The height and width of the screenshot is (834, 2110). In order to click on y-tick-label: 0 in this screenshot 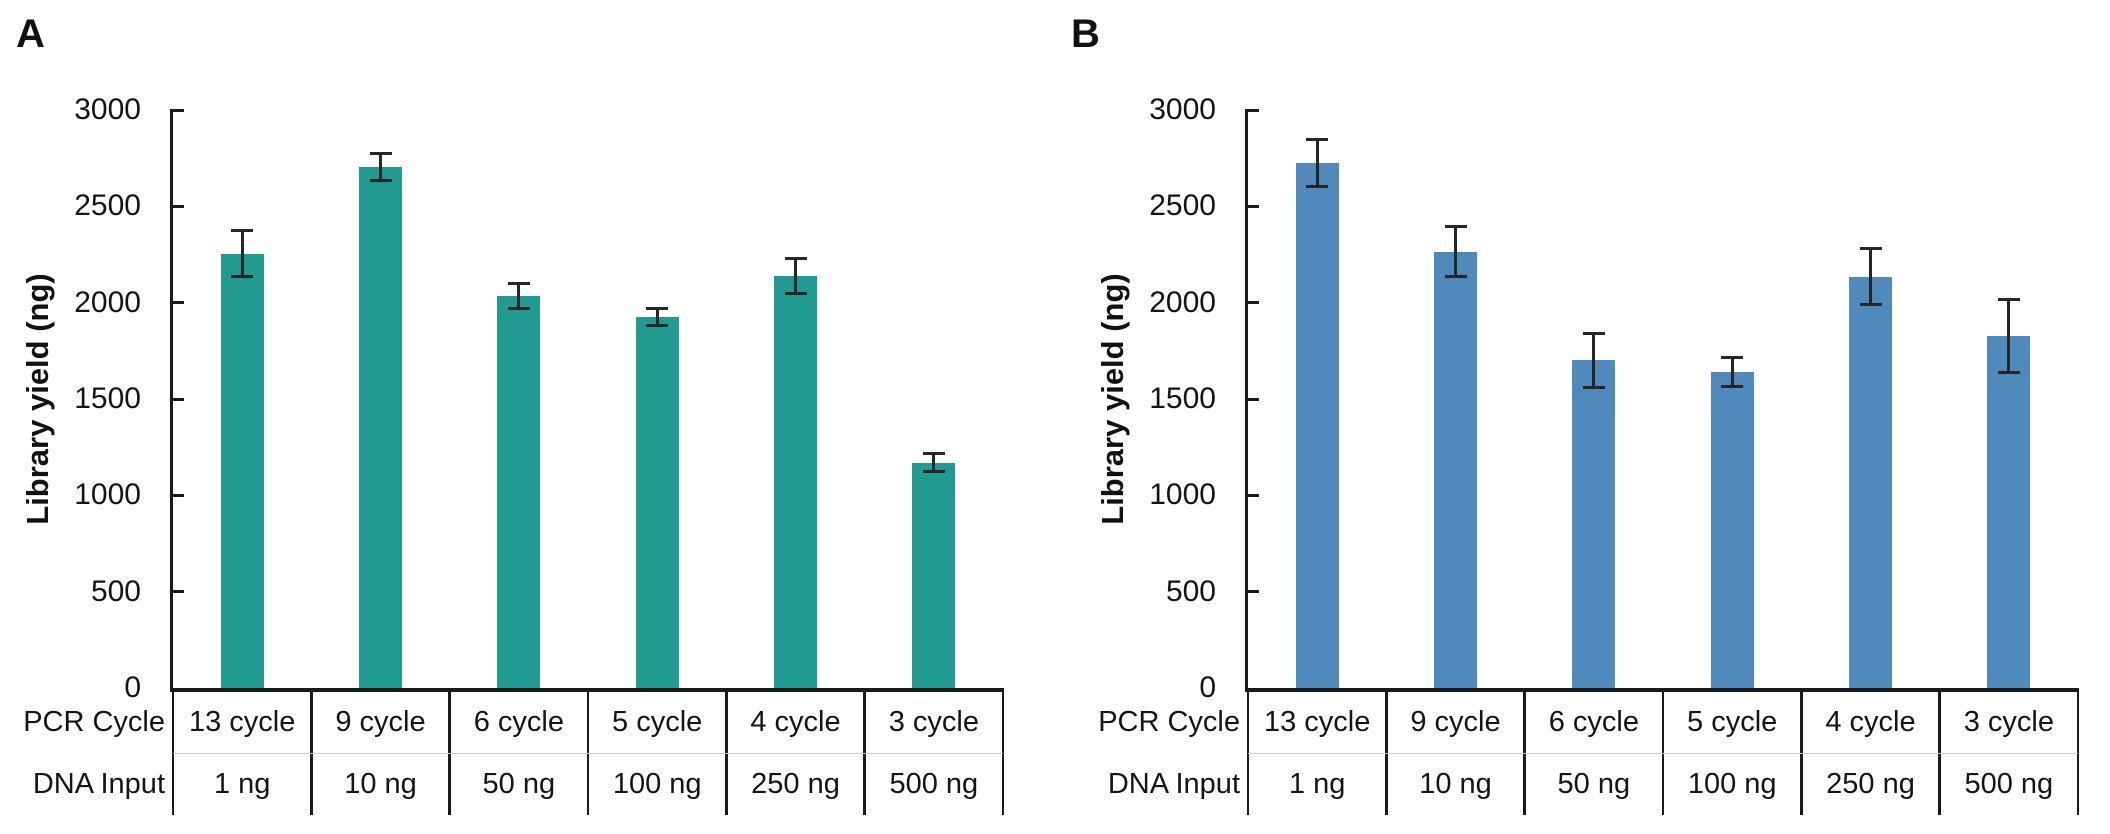, I will do `click(1207, 687)`.